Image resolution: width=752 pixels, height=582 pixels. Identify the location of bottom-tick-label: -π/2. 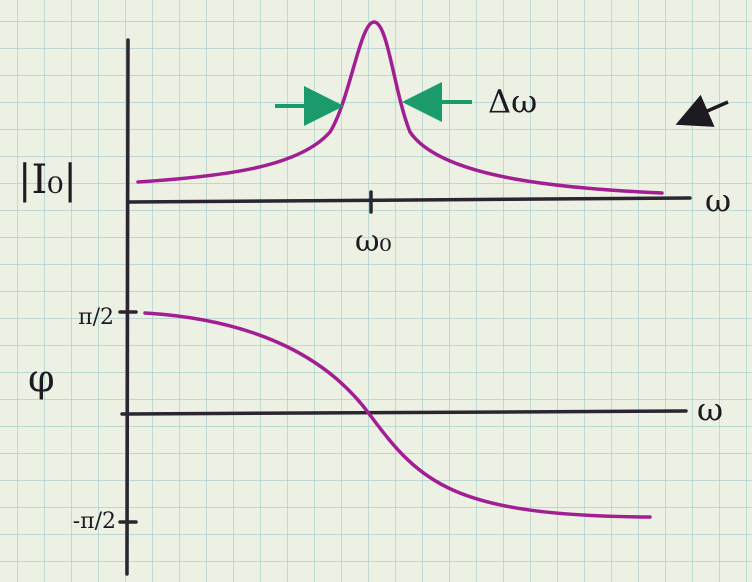
(94, 521).